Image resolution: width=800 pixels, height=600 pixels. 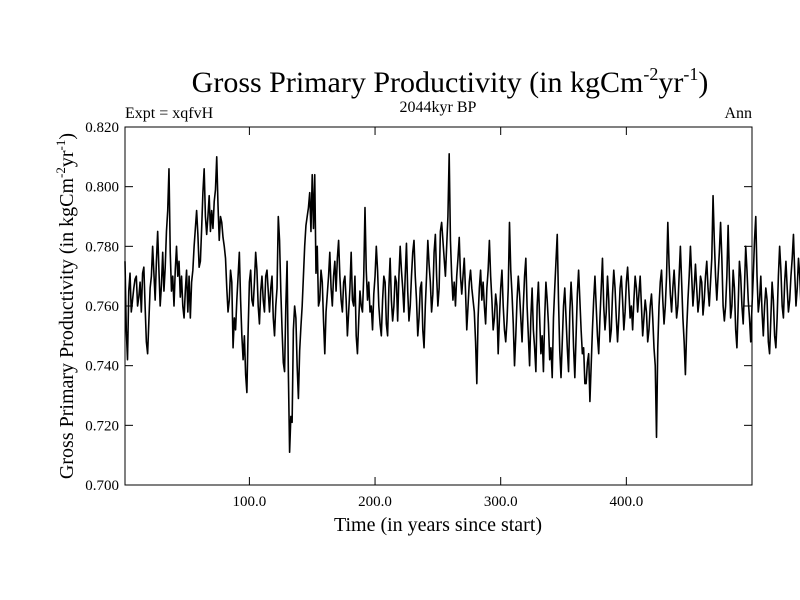 I want to click on title-sup-2: -1, so click(x=690, y=74).